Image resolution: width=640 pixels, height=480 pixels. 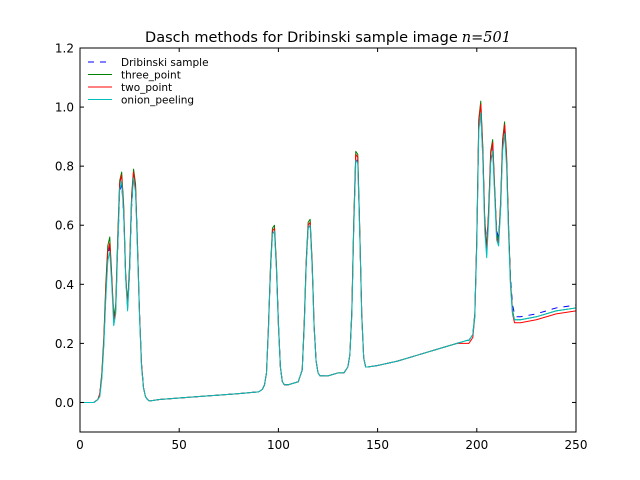 What do you see at coordinates (64, 285) in the screenshot?
I see `y-tick-label: 0.4` at bounding box center [64, 285].